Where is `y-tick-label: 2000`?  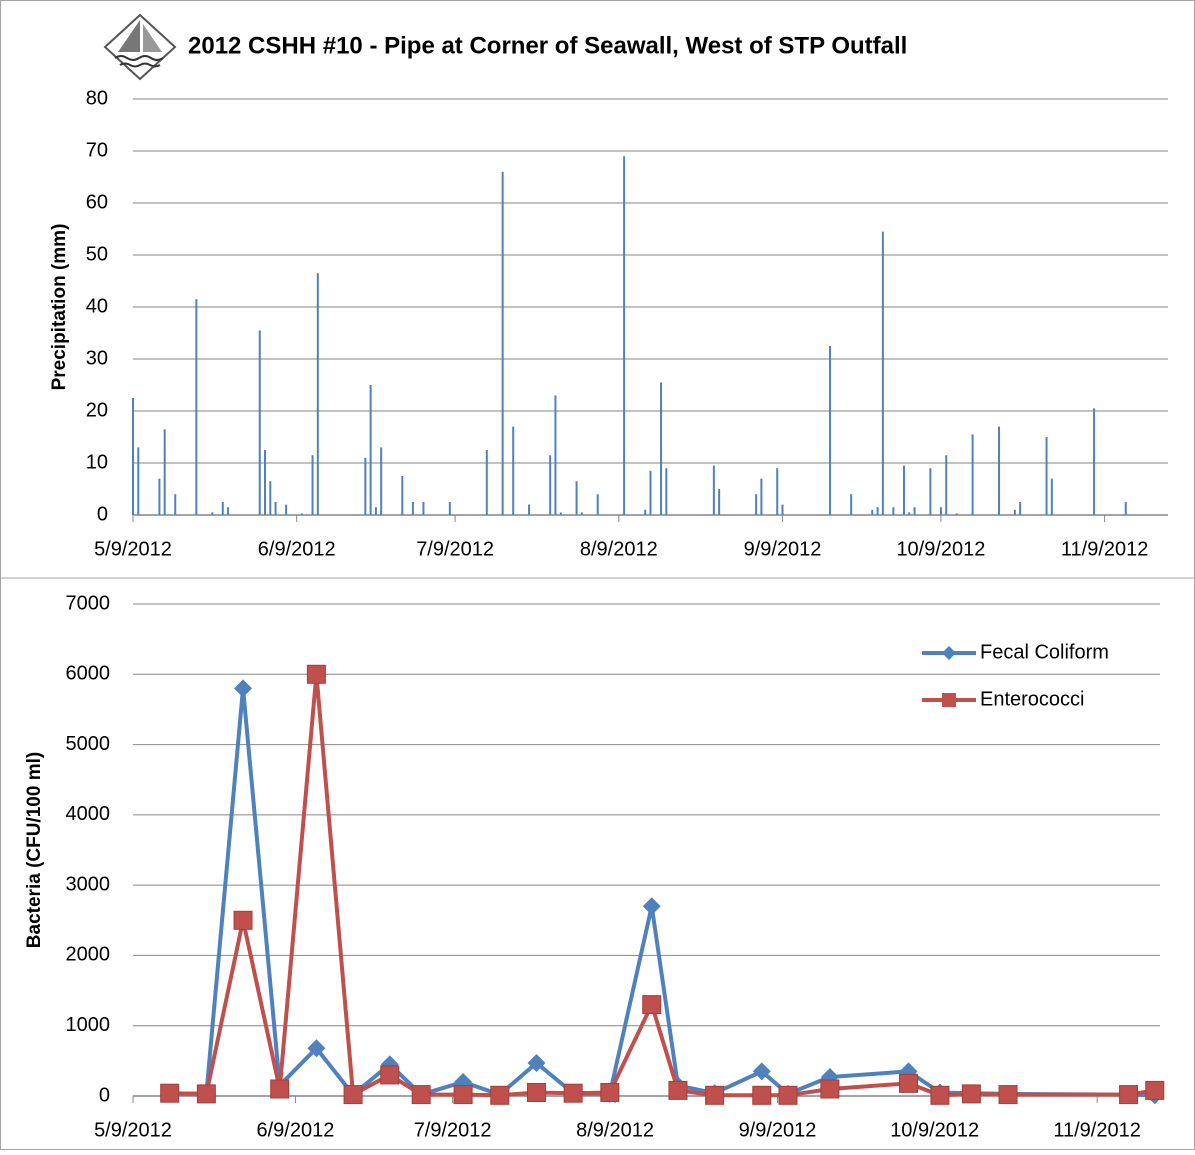 y-tick-label: 2000 is located at coordinates (88, 955).